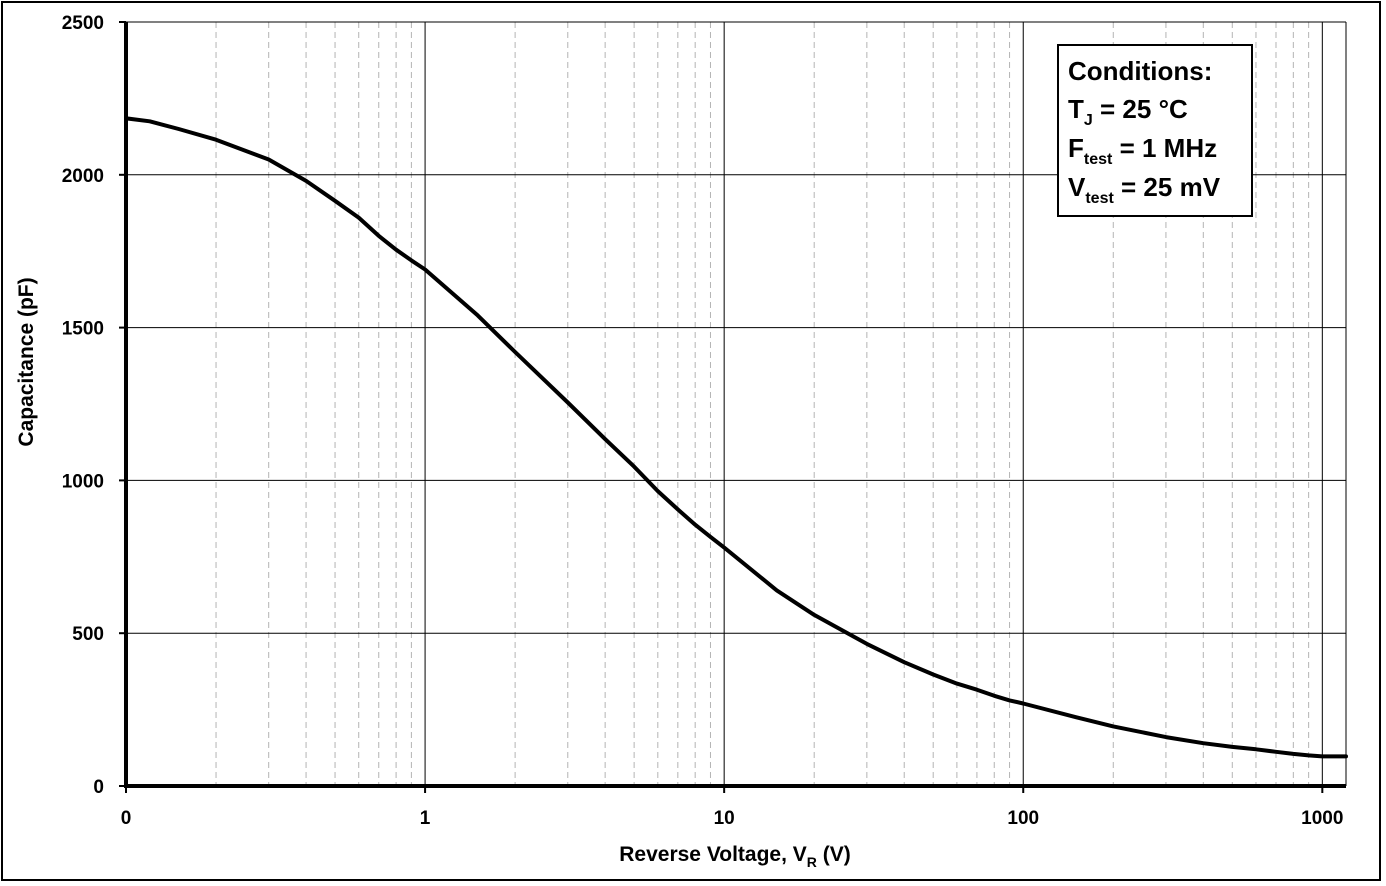 The image size is (1386, 886). Describe the element at coordinates (1076, 109) in the screenshot. I see `legend-tj-main: T` at that location.